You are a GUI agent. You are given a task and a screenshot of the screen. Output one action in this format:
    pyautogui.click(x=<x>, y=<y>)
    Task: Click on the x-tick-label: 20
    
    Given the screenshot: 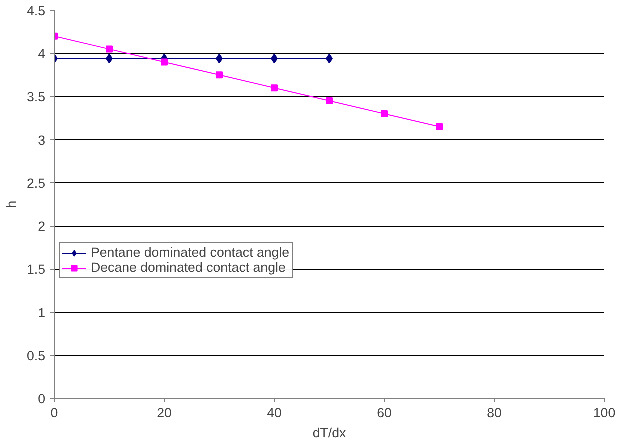 What is the action you would take?
    pyautogui.click(x=164, y=413)
    